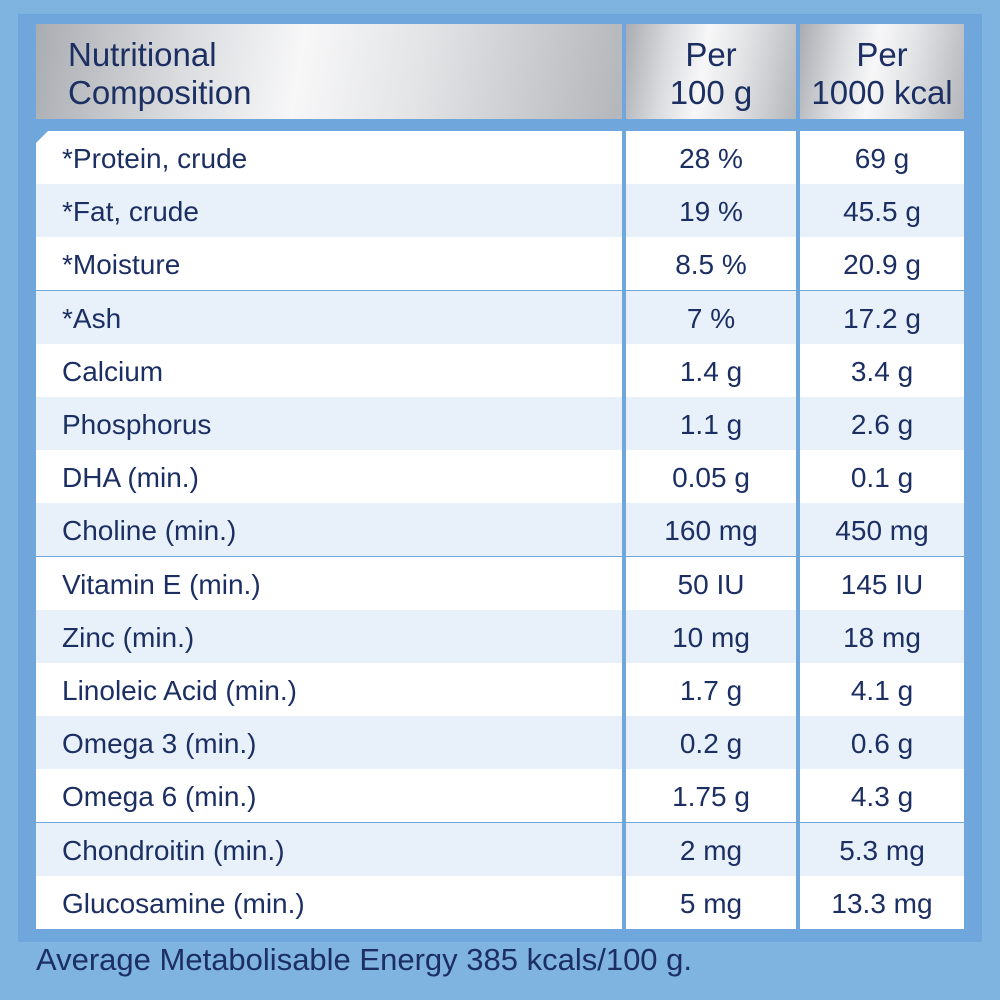  I want to click on value-per-1000kcal: 3.4 g, so click(882, 370).